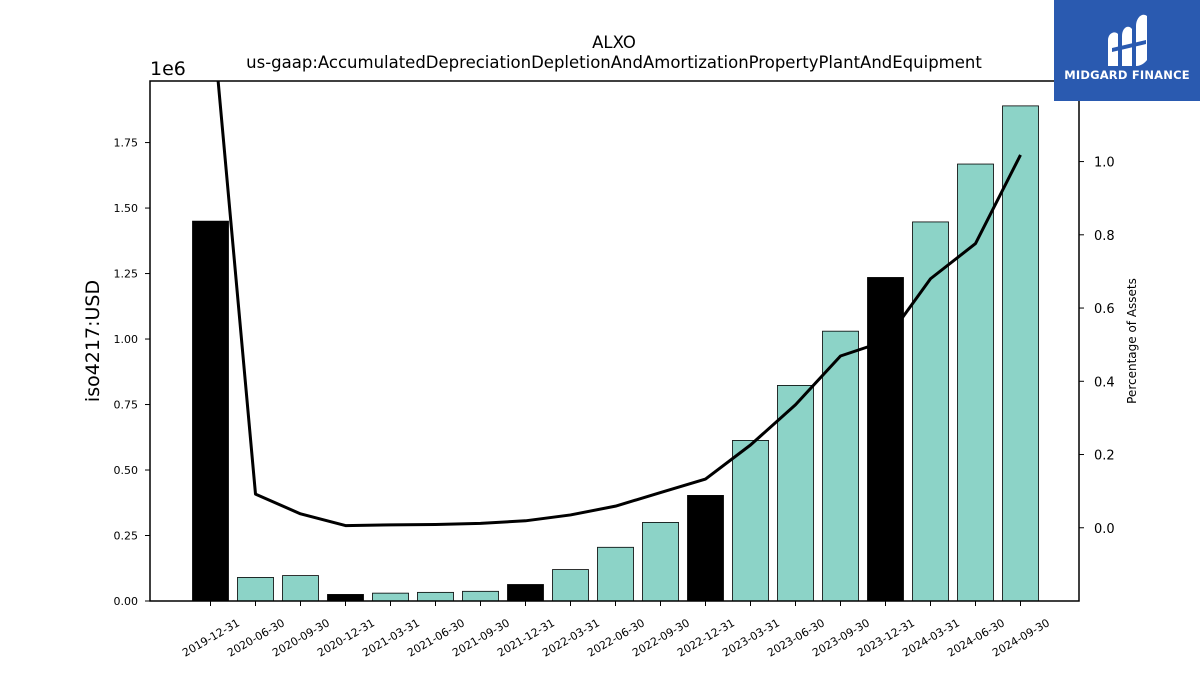 The image size is (1200, 675). Describe the element at coordinates (614, 42) in the screenshot. I see `chart-title: ALXO` at that location.